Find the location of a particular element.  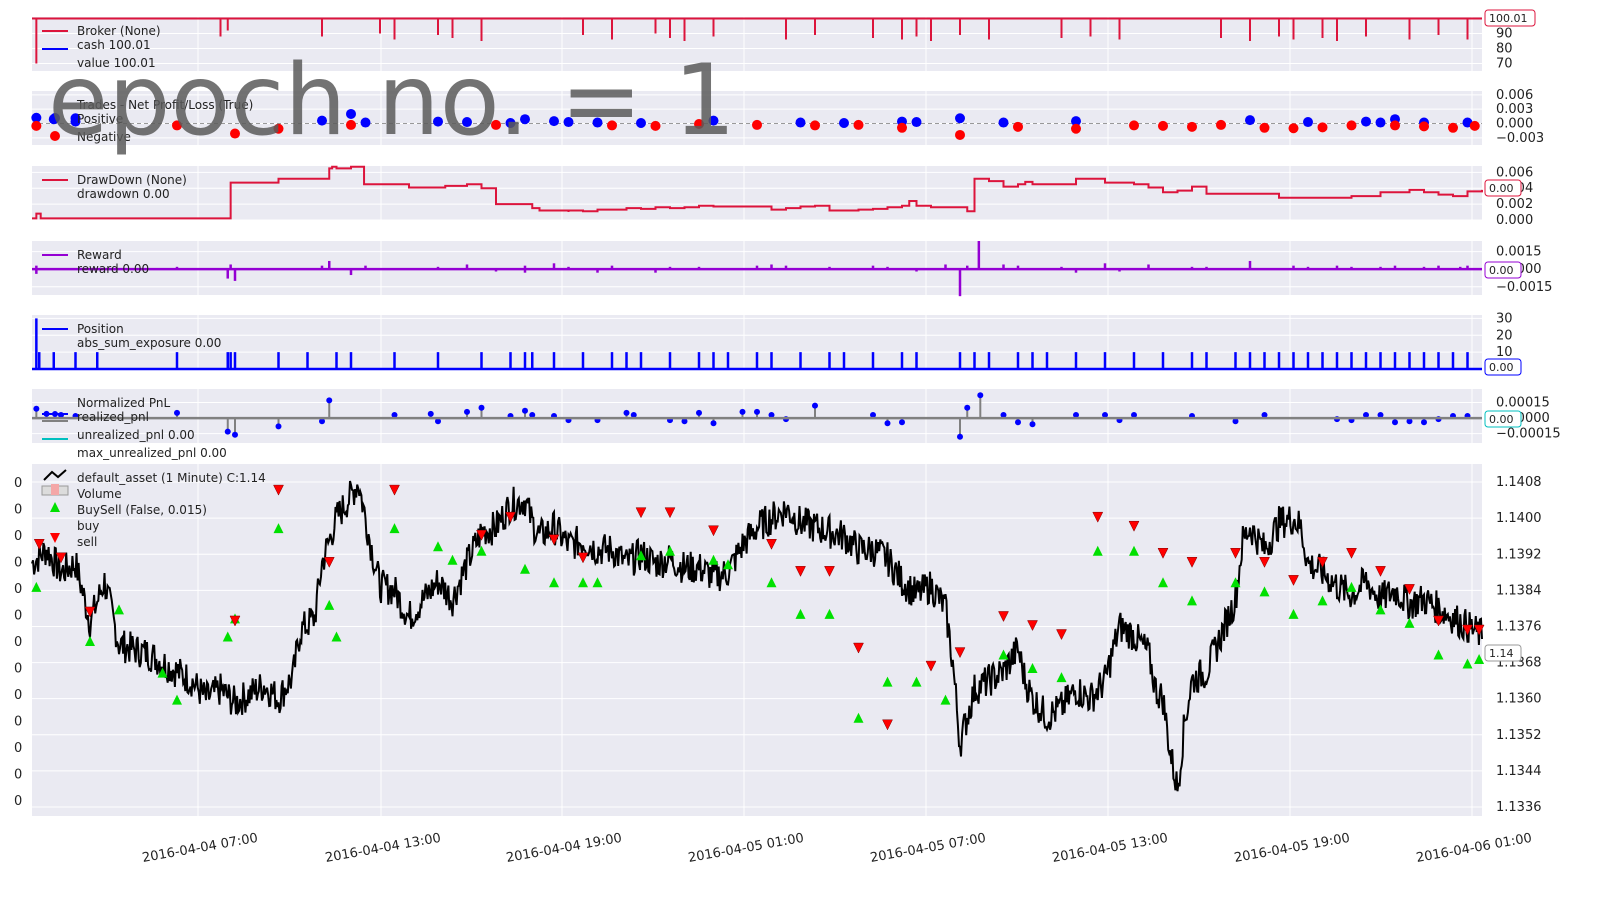

reward-legend-title: Reward is located at coordinates (99, 255).